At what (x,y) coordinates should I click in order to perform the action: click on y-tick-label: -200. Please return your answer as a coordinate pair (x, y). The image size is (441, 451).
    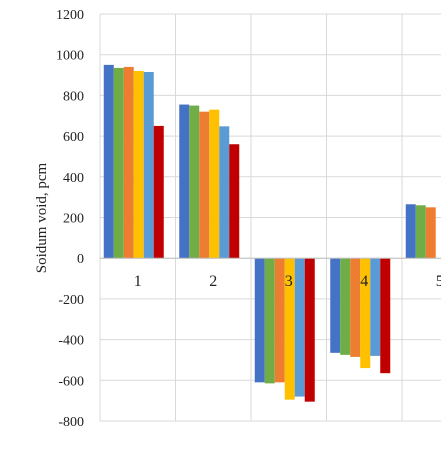
    Looking at the image, I should click on (71, 300).